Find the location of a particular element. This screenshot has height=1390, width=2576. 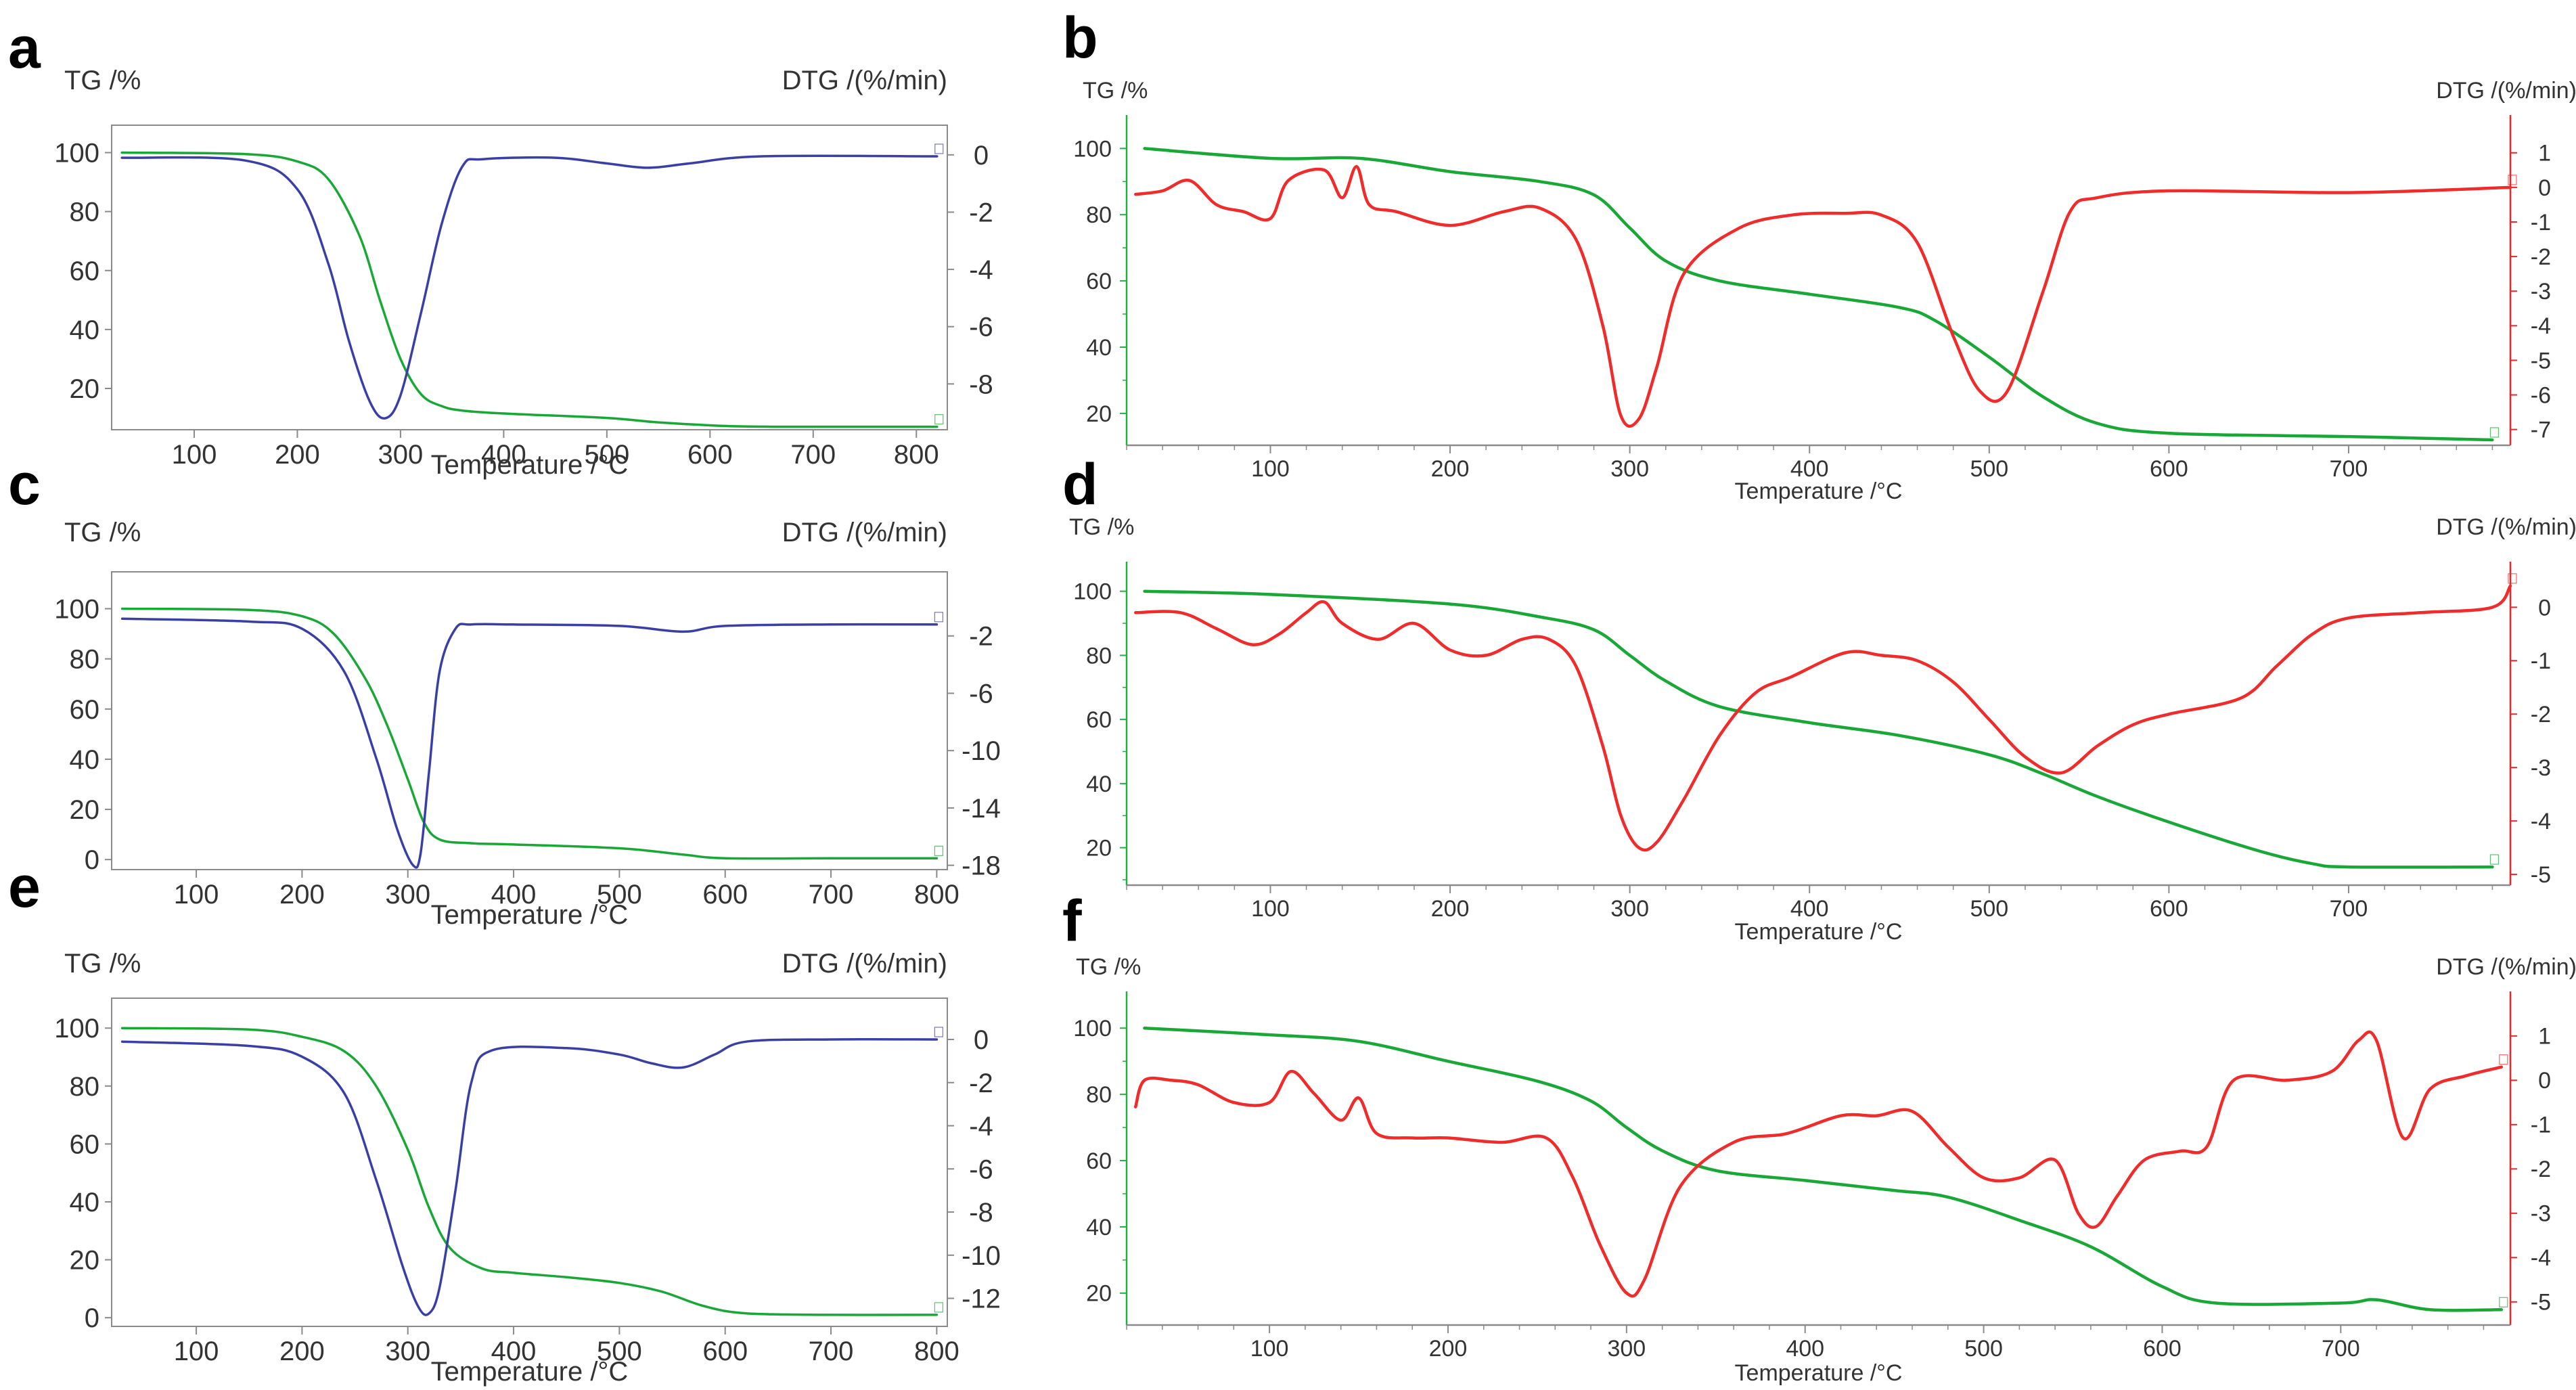

panel-letter: a is located at coordinates (24, 48).